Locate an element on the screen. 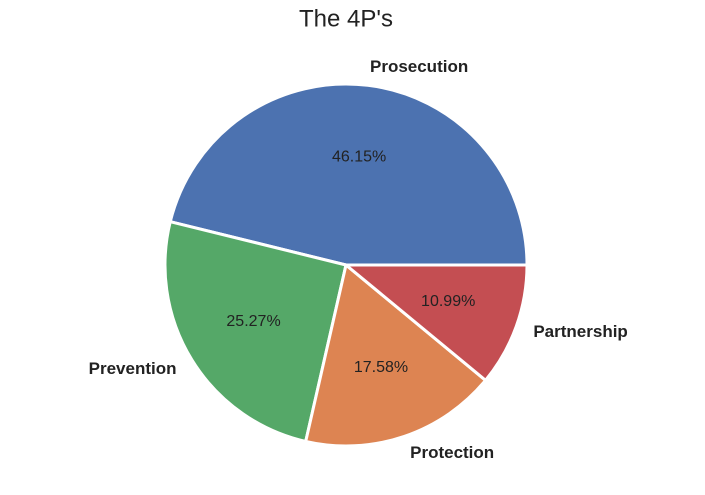 The height and width of the screenshot is (495, 705). chart-title: The 4P's is located at coordinates (346, 18).